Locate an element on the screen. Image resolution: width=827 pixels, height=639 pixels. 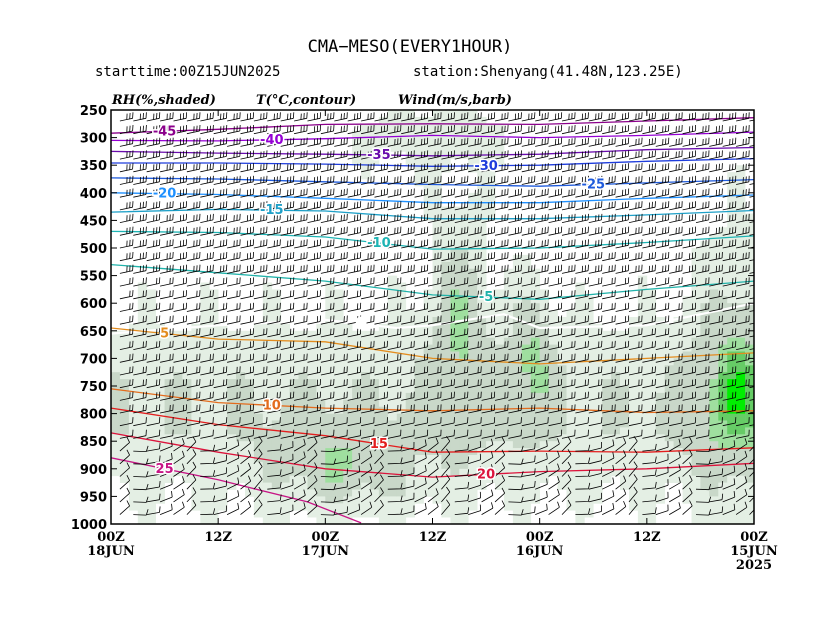
y-tick-label: 350 is located at coordinates (93, 166).